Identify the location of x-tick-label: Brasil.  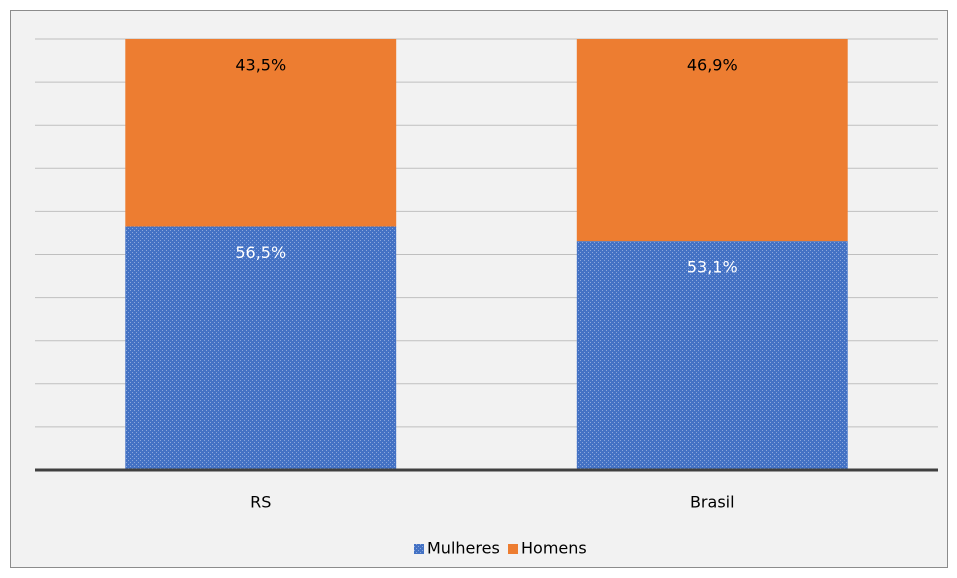
(712, 502).